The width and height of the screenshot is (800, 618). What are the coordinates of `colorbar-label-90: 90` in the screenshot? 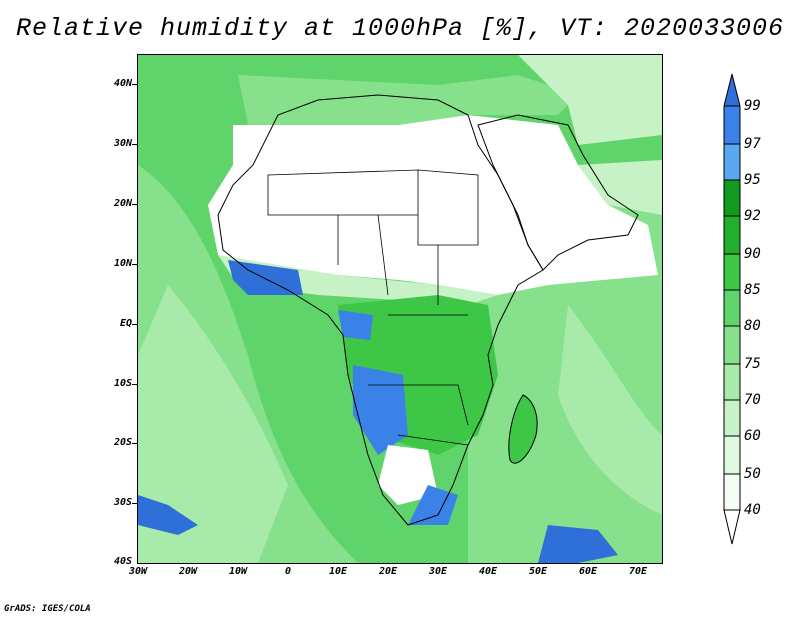 It's located at (752, 254).